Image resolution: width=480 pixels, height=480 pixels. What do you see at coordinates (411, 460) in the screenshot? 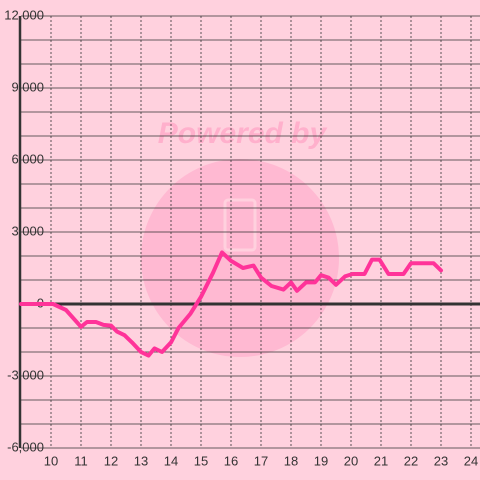
I see `x-tick-label: 22` at bounding box center [411, 460].